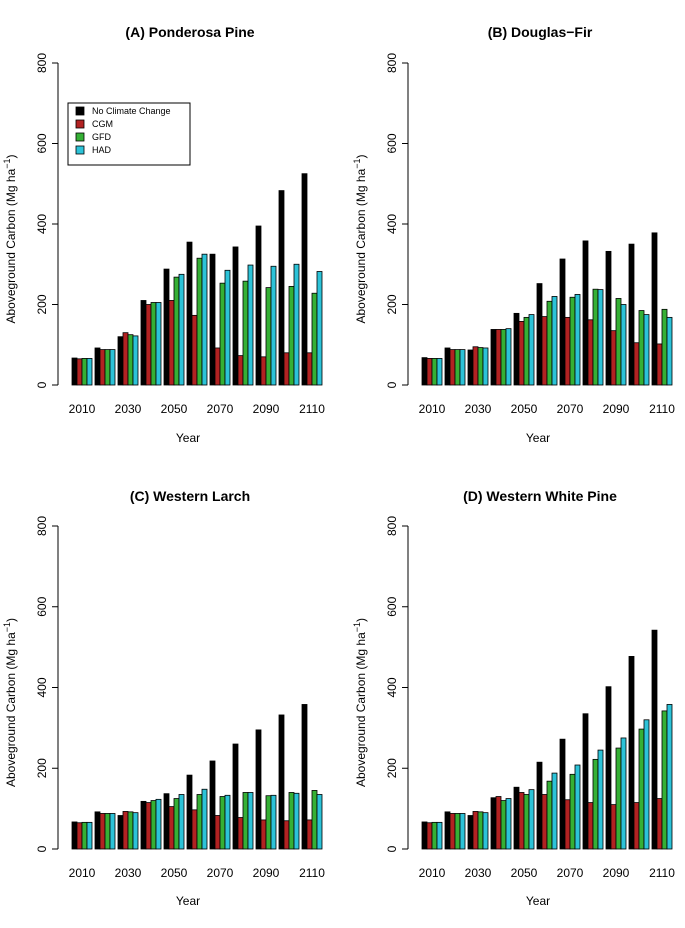 This screenshot has height=928, width=685. I want to click on legend-label-no-climate-change: No Climate Change, so click(131, 111).